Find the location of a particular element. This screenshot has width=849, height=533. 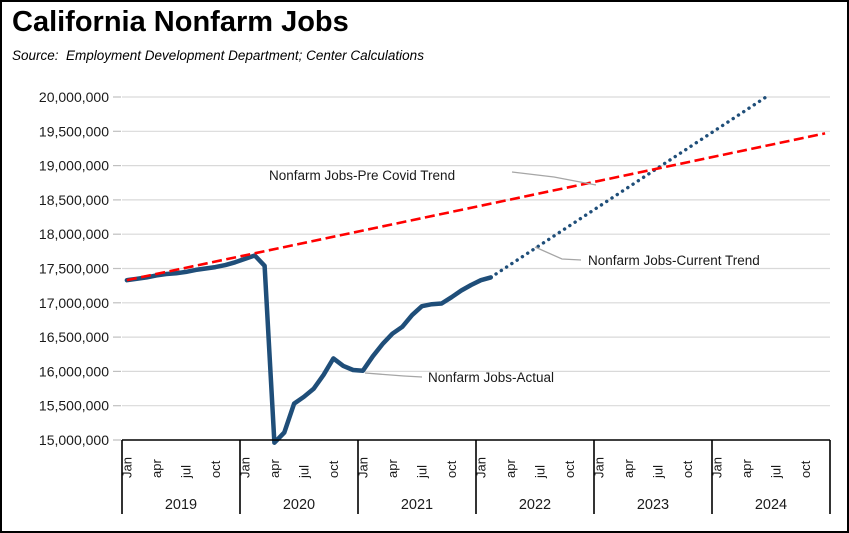

y-axis-label: 15,500,000 is located at coordinates (74, 406).